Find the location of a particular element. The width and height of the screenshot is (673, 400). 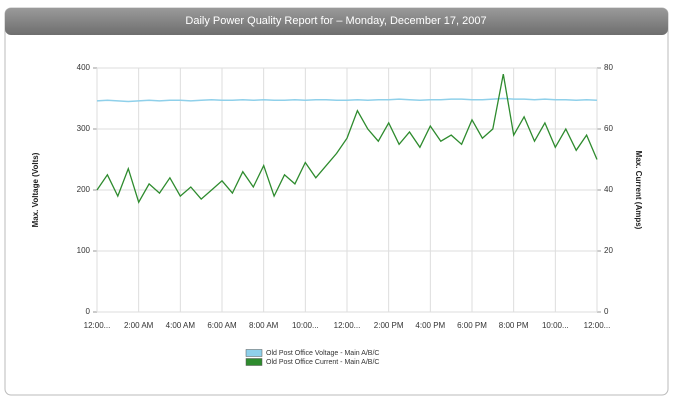

x-tick-label: 4:00 AM is located at coordinates (181, 325).